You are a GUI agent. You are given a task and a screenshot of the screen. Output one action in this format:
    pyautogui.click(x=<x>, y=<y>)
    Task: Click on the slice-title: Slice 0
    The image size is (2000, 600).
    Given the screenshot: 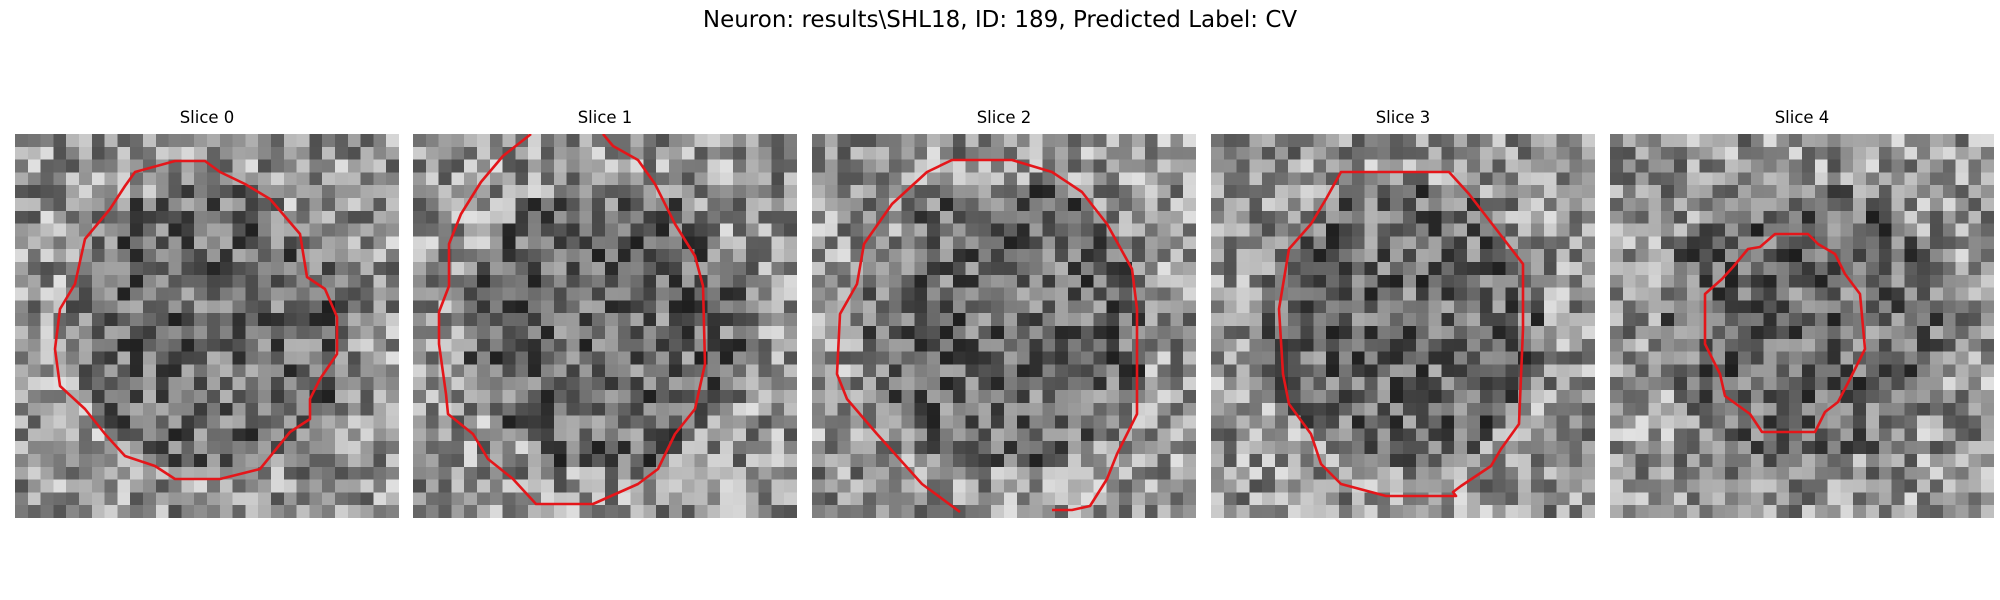 What is the action you would take?
    pyautogui.click(x=207, y=117)
    